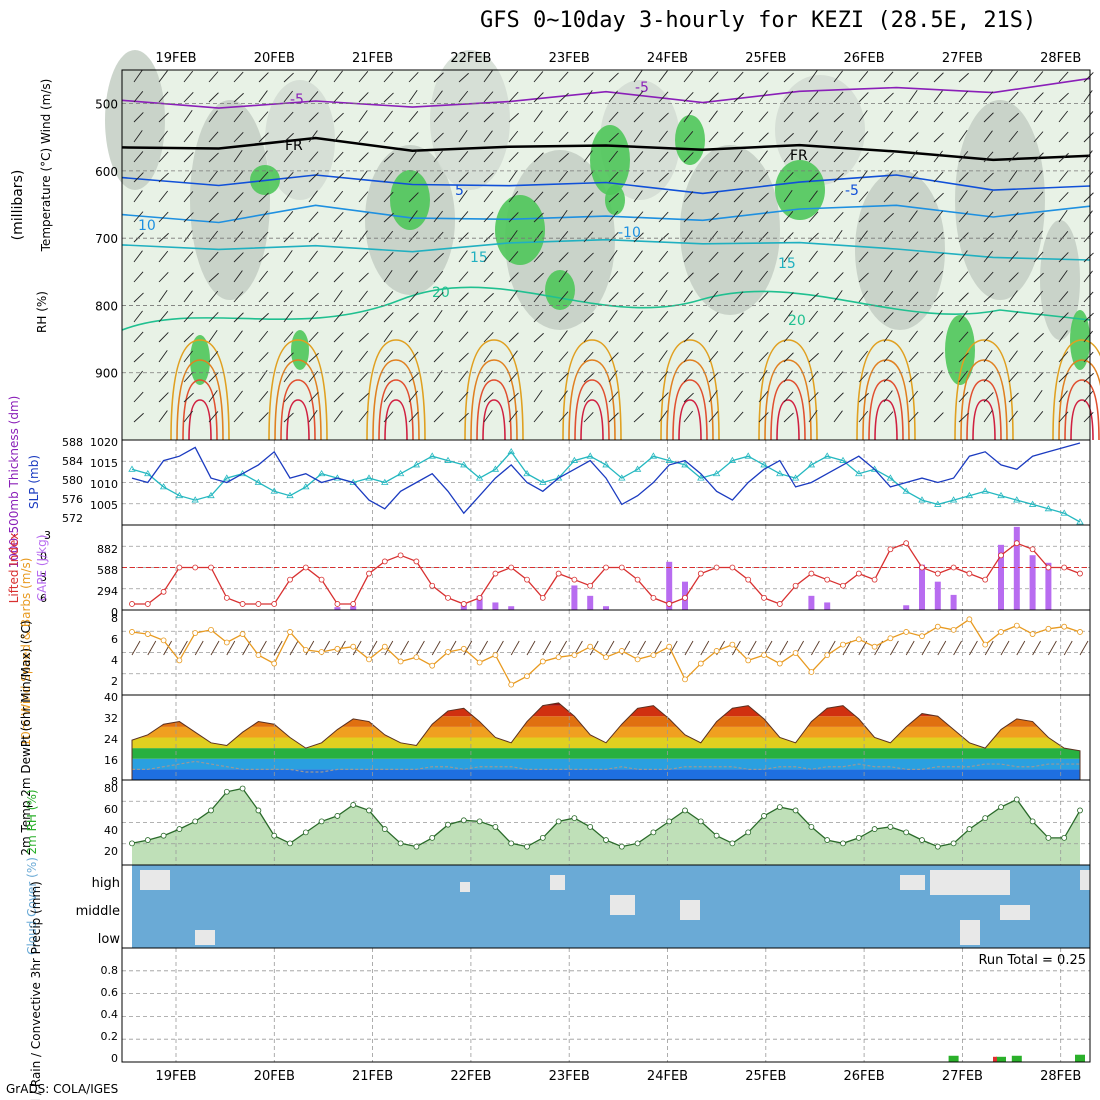 This screenshot has width=1100, height=1100. I want to click on clear-sky, so click(155, 880).